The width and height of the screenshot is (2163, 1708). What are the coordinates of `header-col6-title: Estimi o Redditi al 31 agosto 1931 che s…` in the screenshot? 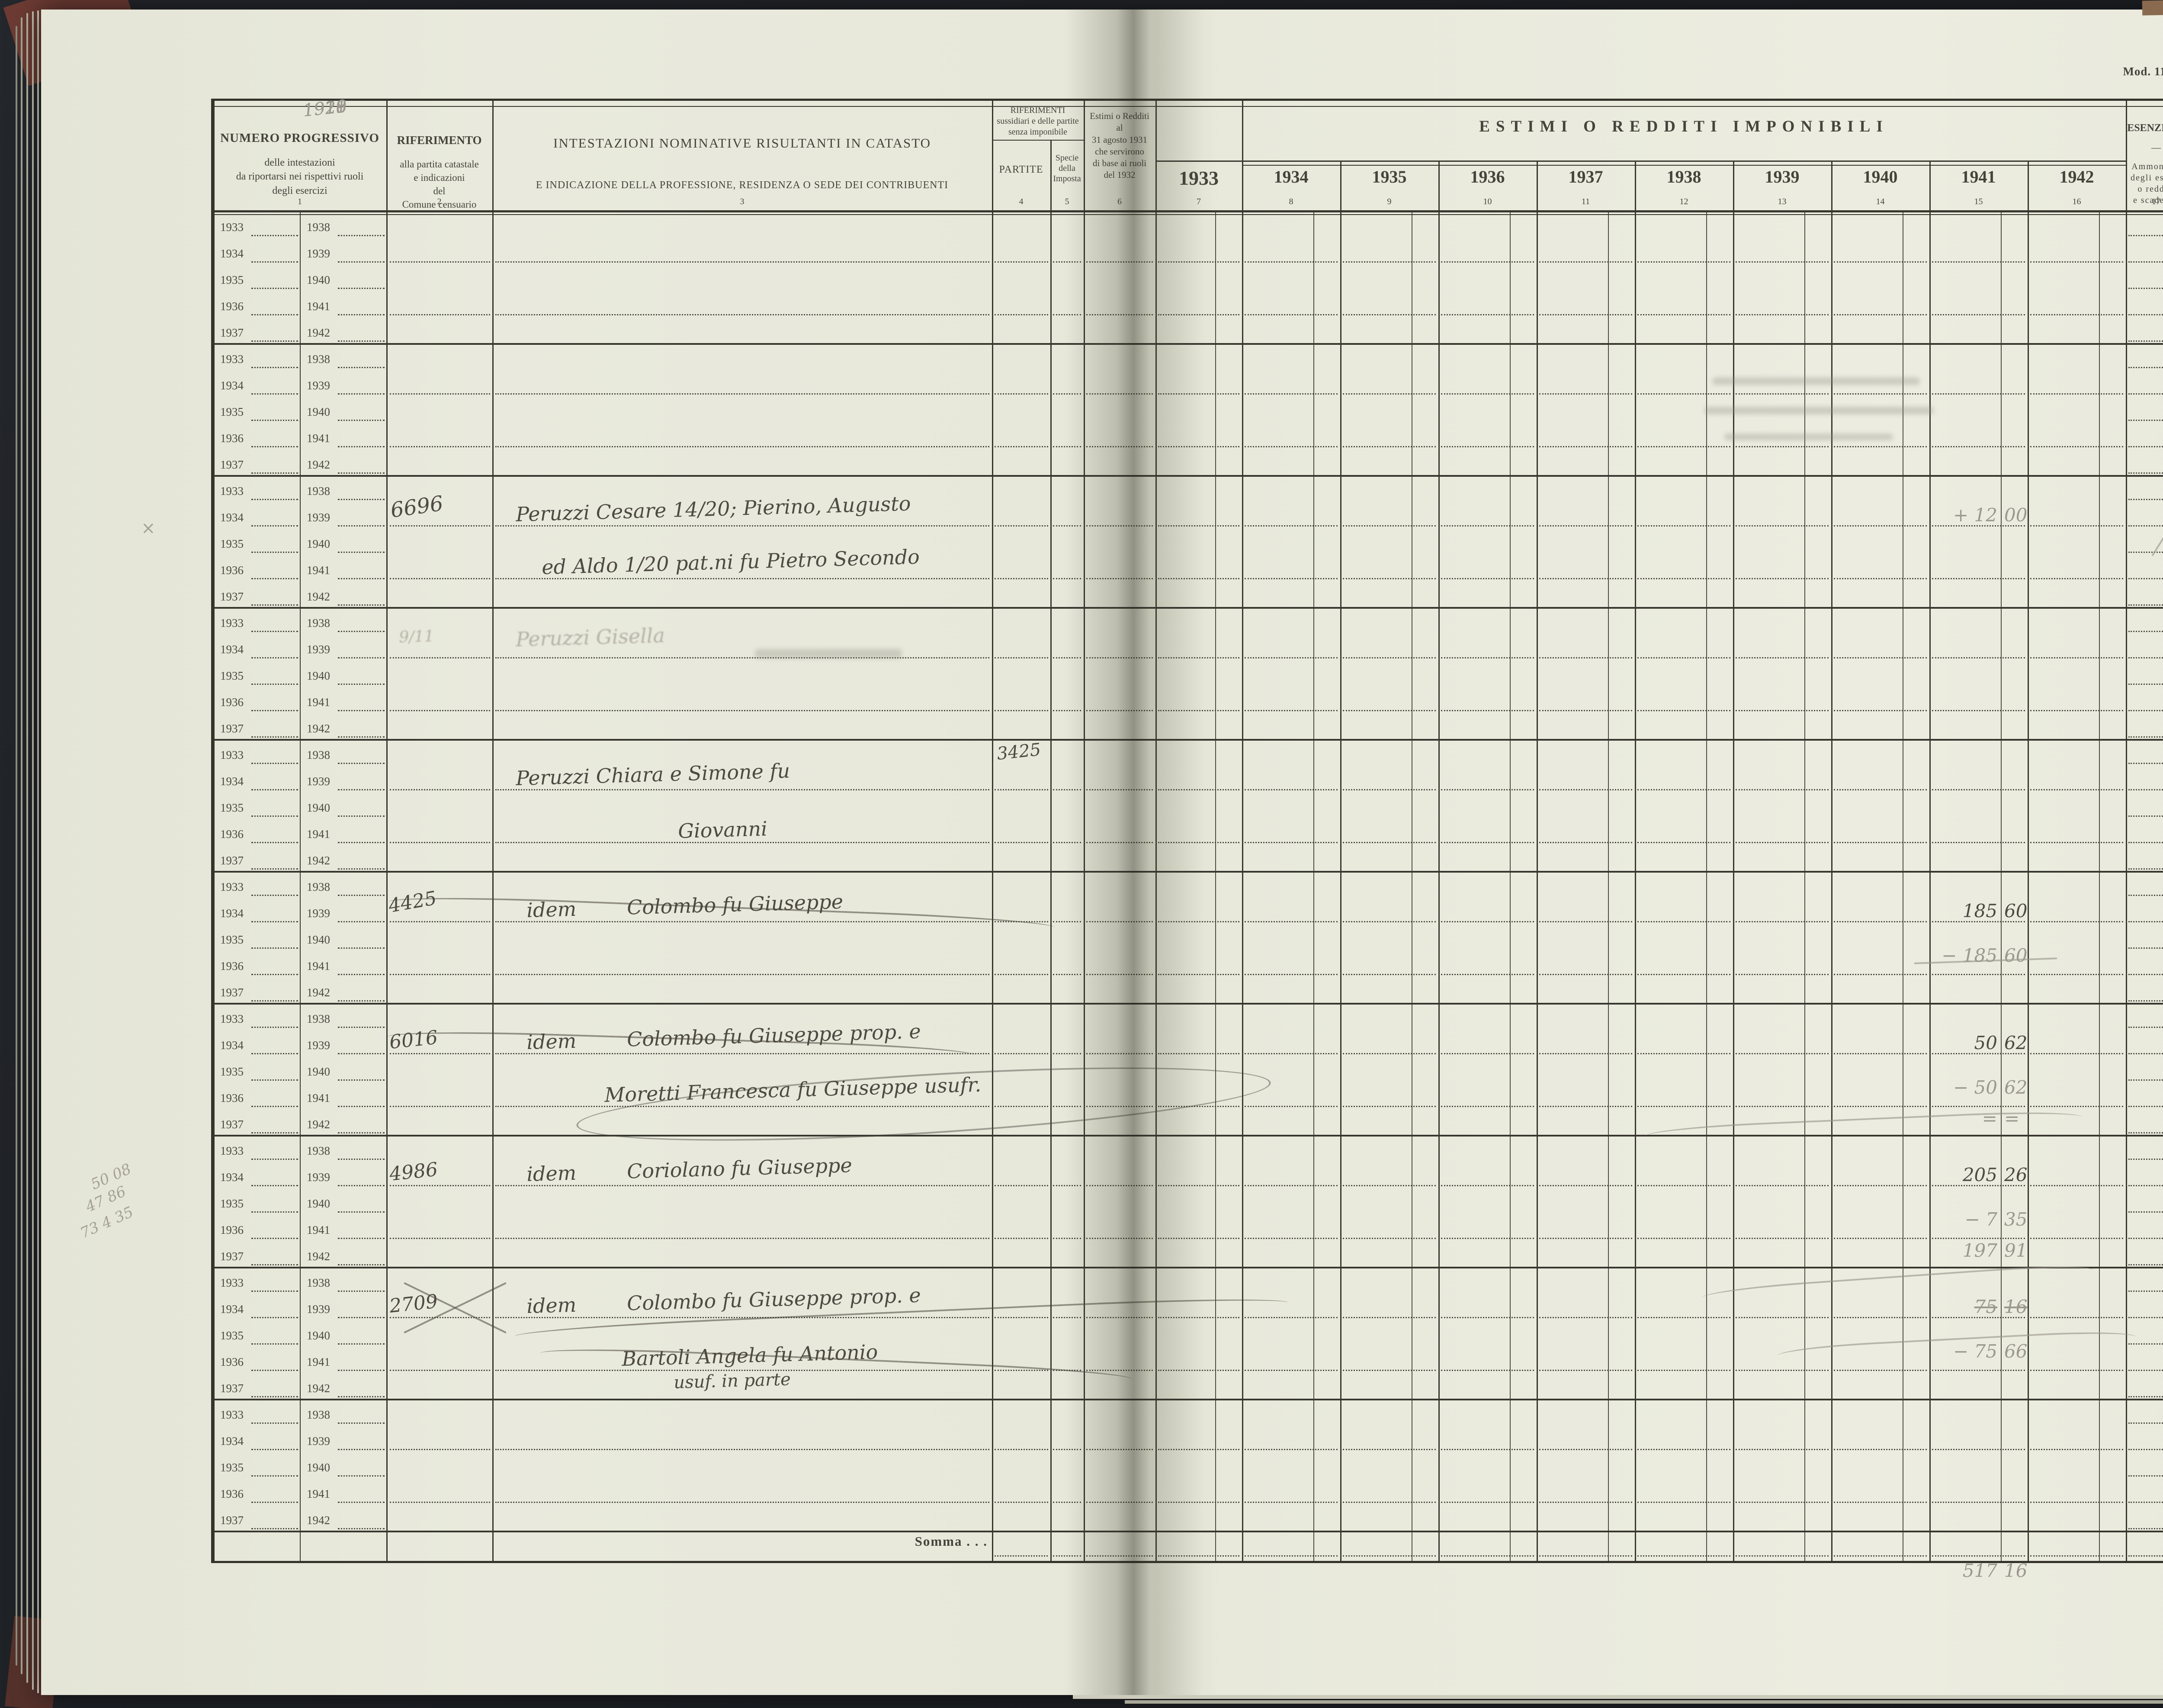 It's located at (1119, 146).